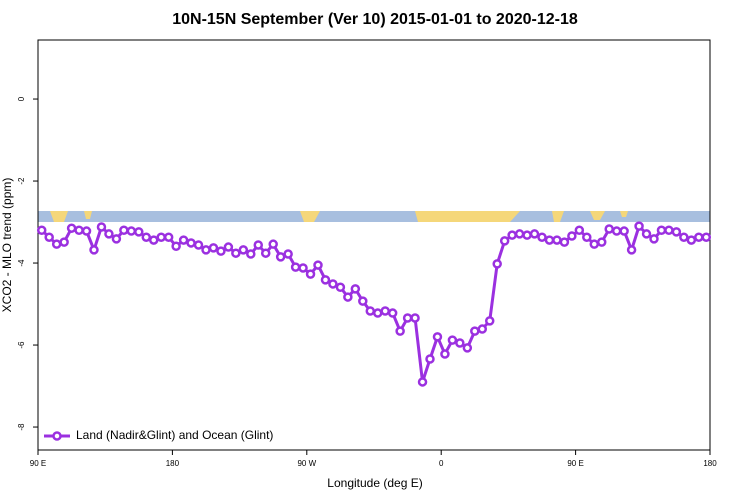 This screenshot has height=500, width=750. I want to click on y-tick-label: -6, so click(21, 345).